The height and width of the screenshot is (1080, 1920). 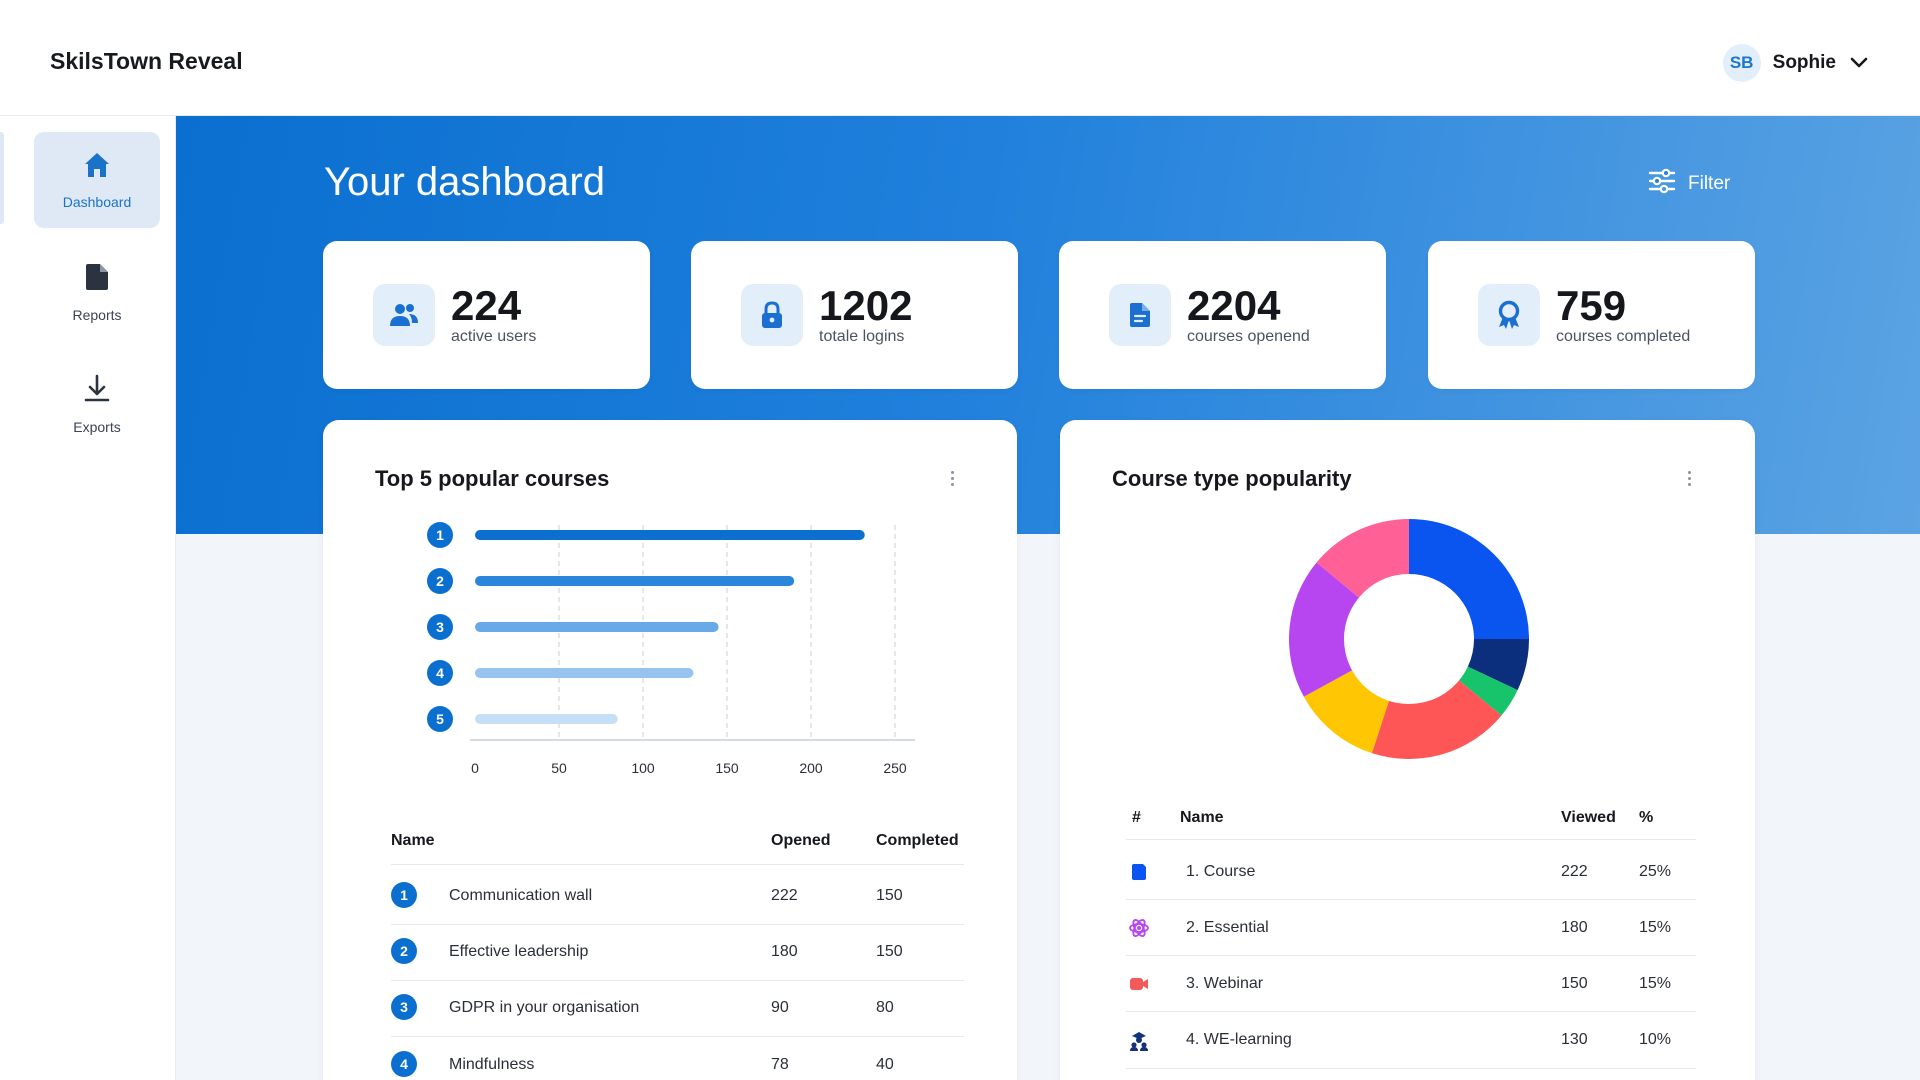 What do you see at coordinates (889, 951) in the screenshot?
I see `course-completed: 150` at bounding box center [889, 951].